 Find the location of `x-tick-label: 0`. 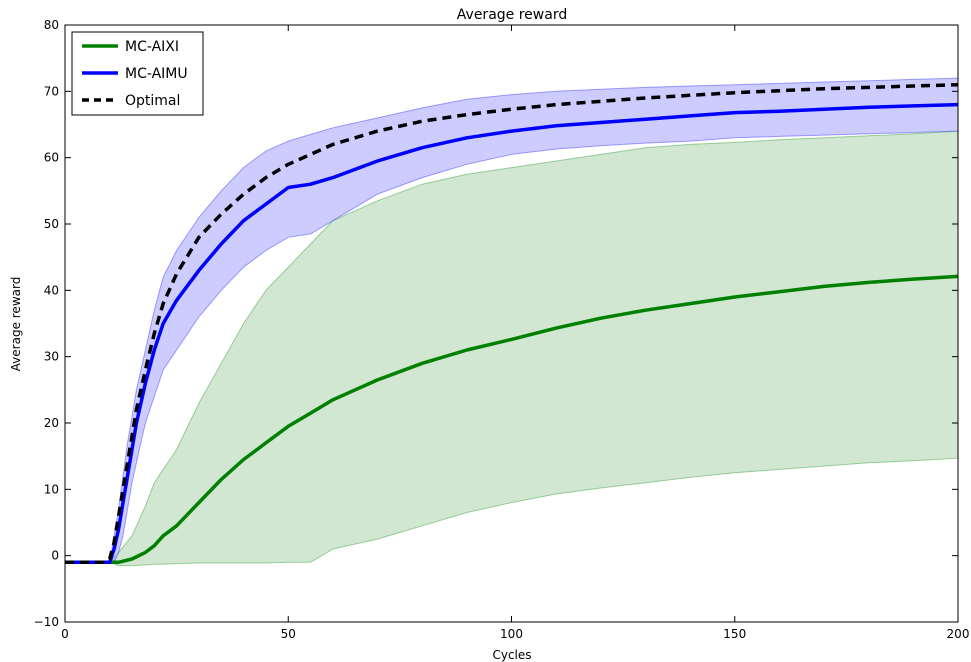

x-tick-label: 0 is located at coordinates (65, 634).